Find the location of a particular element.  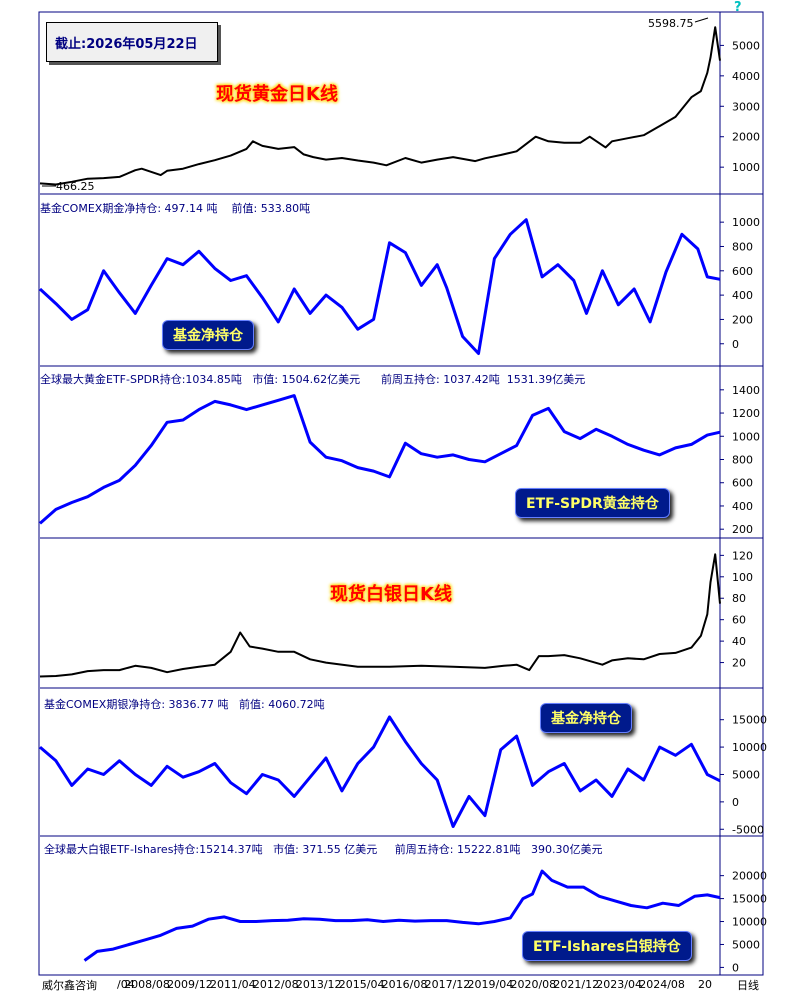

gold-min-marker: 466.25 is located at coordinates (75, 186).